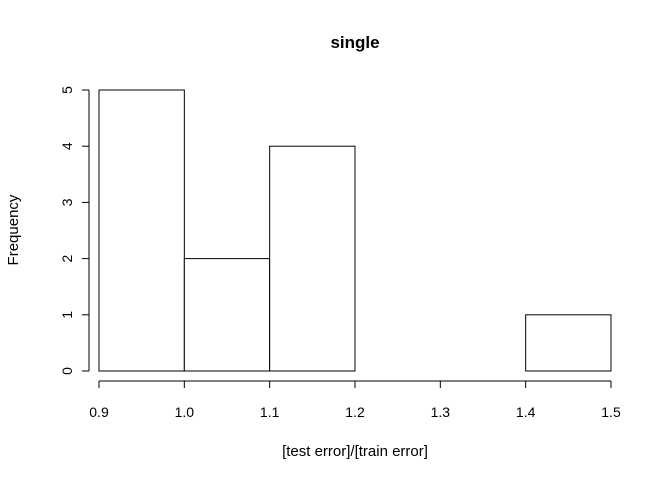 Image resolution: width=672 pixels, height=480 pixels. Describe the element at coordinates (99, 412) in the screenshot. I see `x-tick-label: 0.9` at that location.